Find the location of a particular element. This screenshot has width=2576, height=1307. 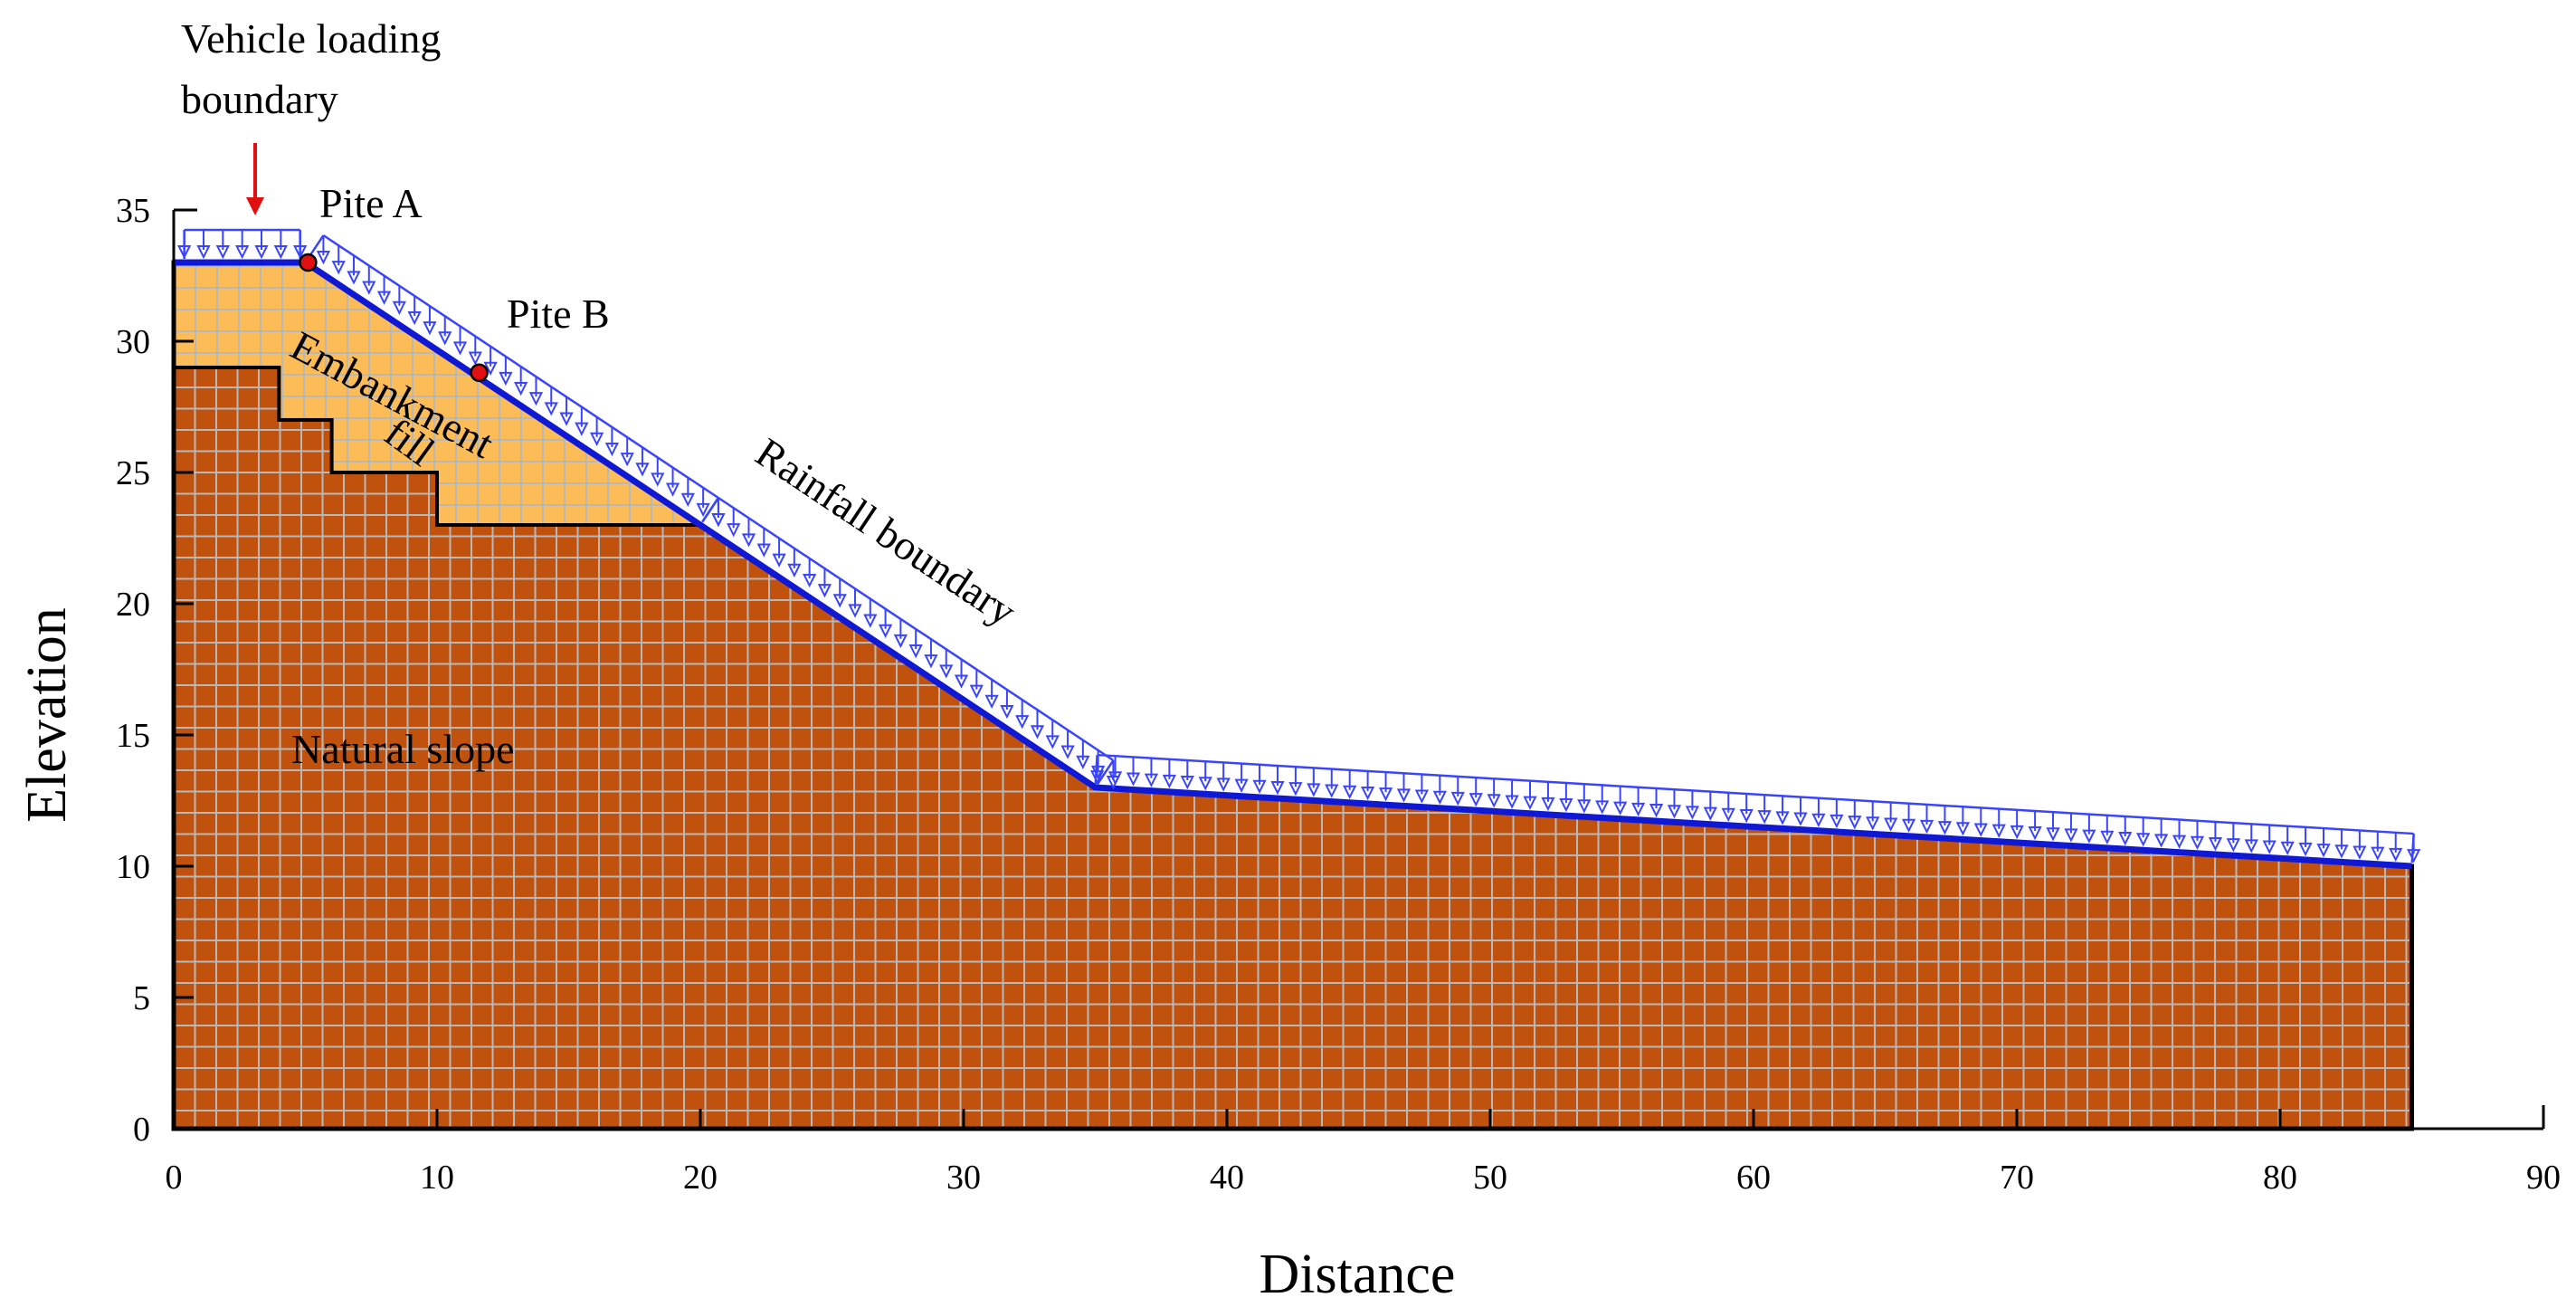

x-tick-label: 70 is located at coordinates (2017, 1178).